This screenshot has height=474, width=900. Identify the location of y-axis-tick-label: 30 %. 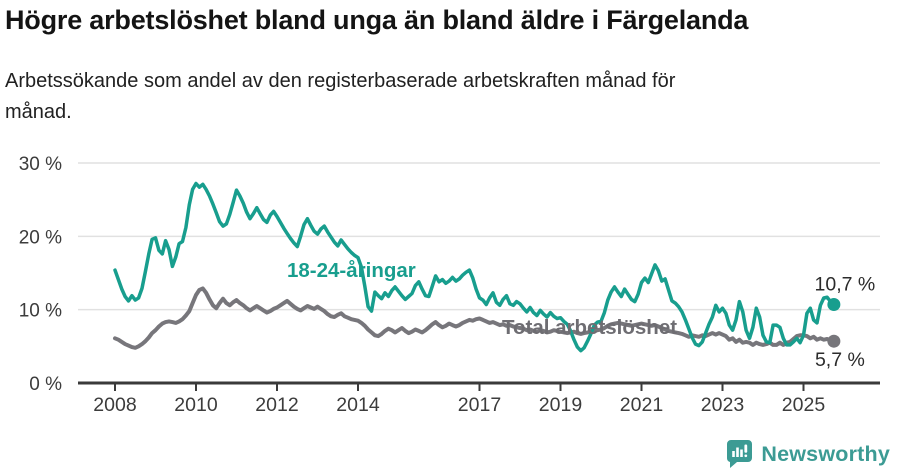
(40, 164).